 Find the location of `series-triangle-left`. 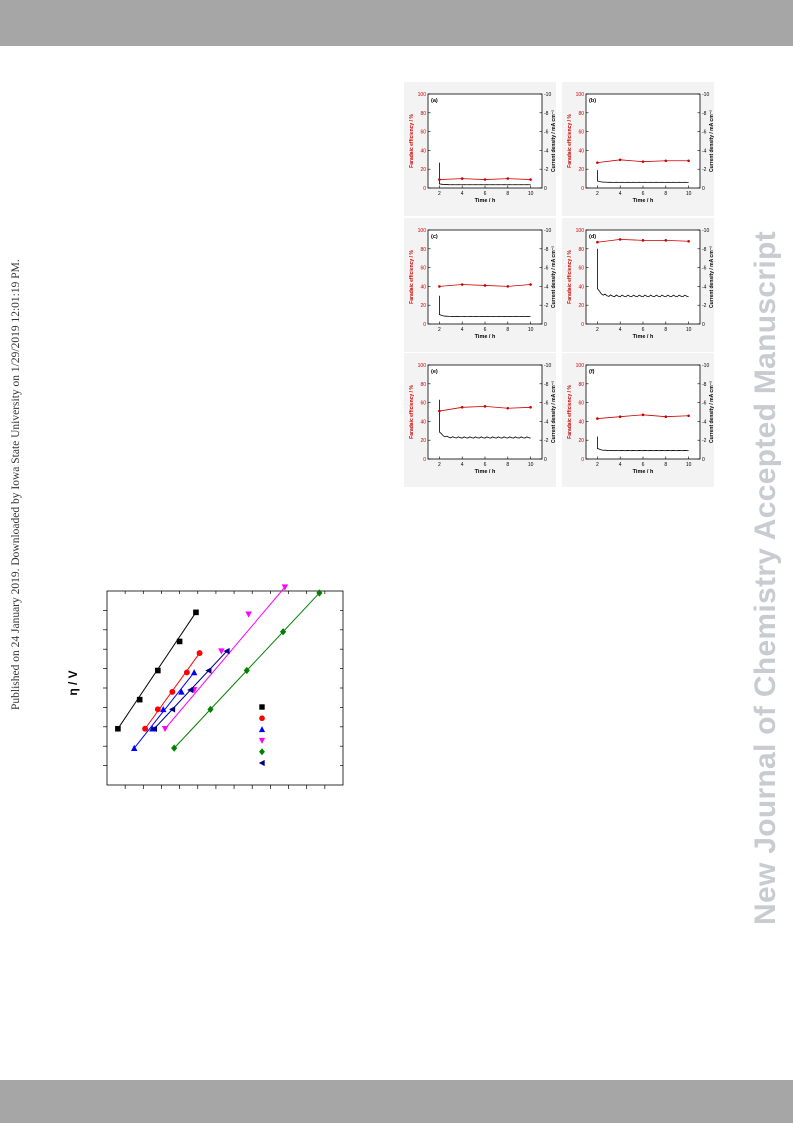

series-triangle-left is located at coordinates (190, 689).